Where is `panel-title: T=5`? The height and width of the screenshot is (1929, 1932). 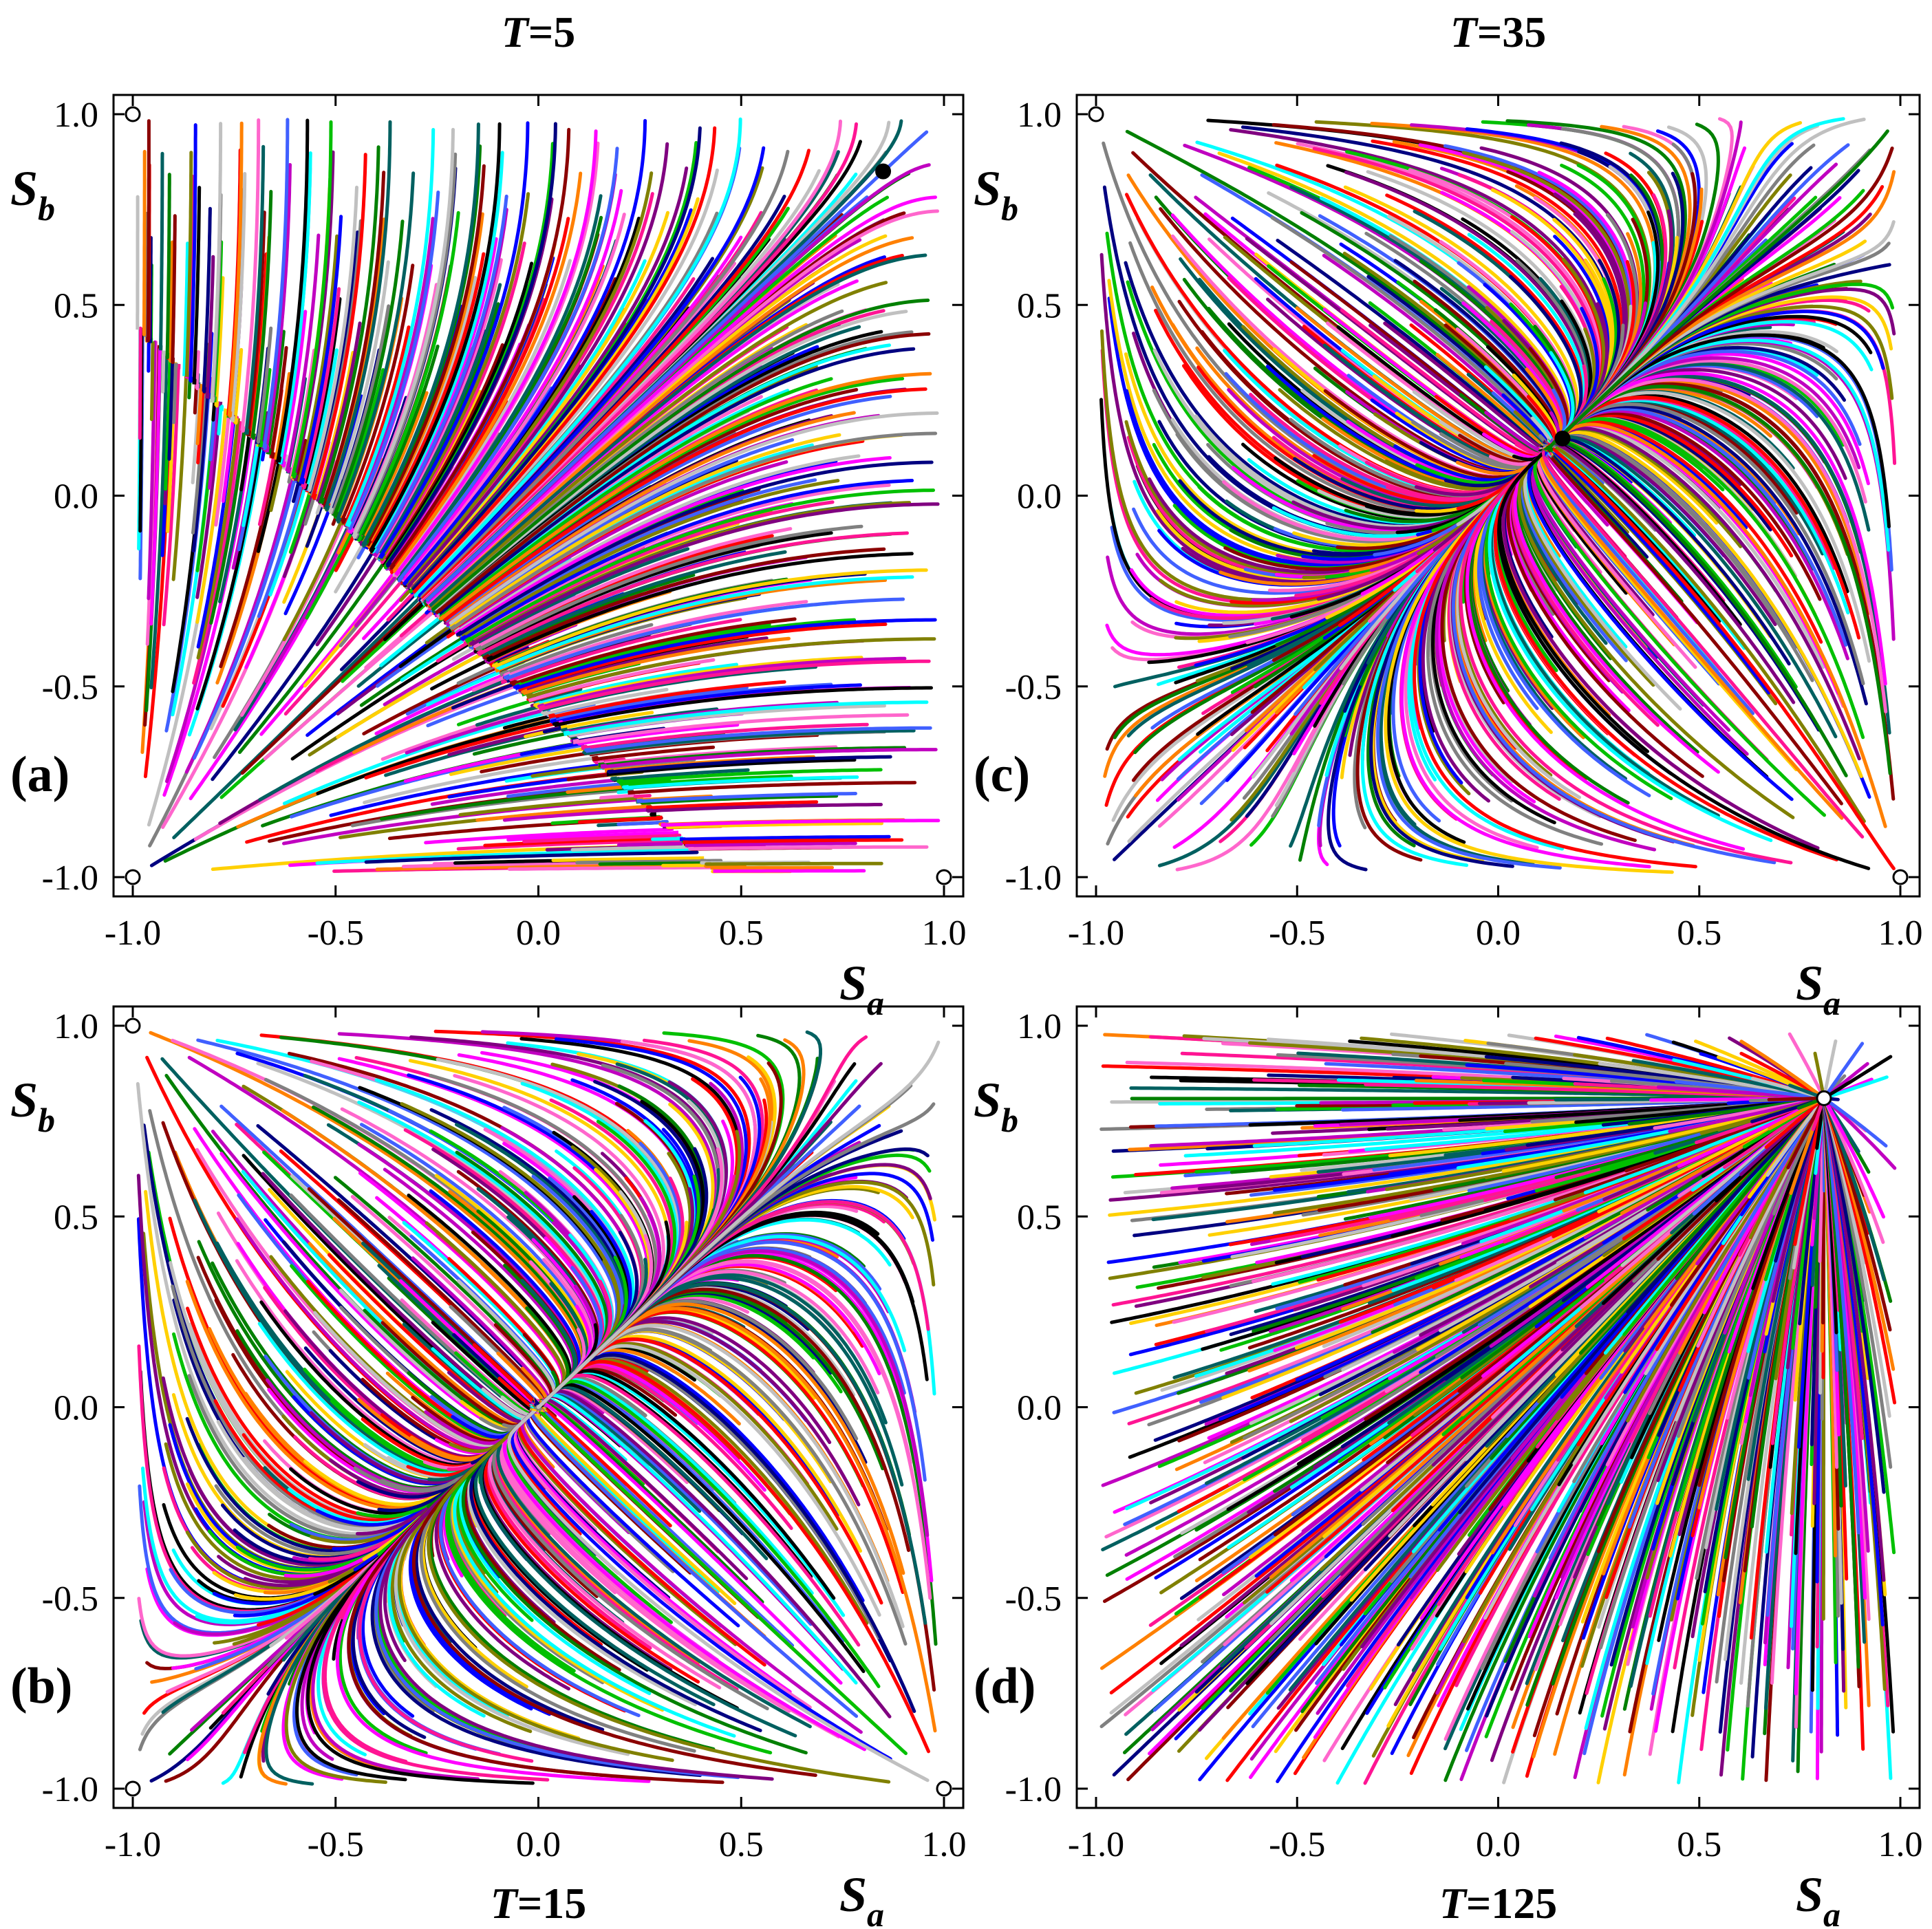
panel-title: T=5 is located at coordinates (539, 32).